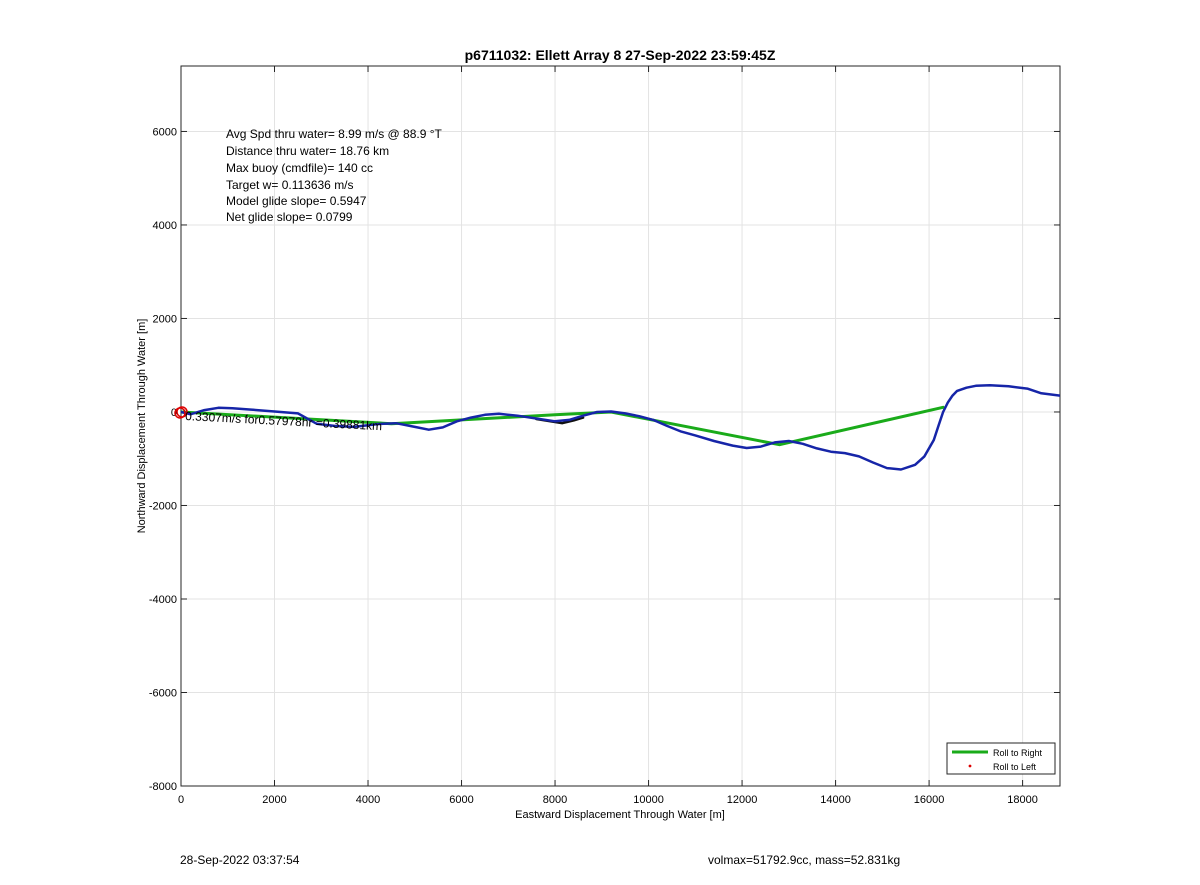 The image size is (1200, 885). What do you see at coordinates (163, 693) in the screenshot?
I see `y-tick-label: -6000` at bounding box center [163, 693].